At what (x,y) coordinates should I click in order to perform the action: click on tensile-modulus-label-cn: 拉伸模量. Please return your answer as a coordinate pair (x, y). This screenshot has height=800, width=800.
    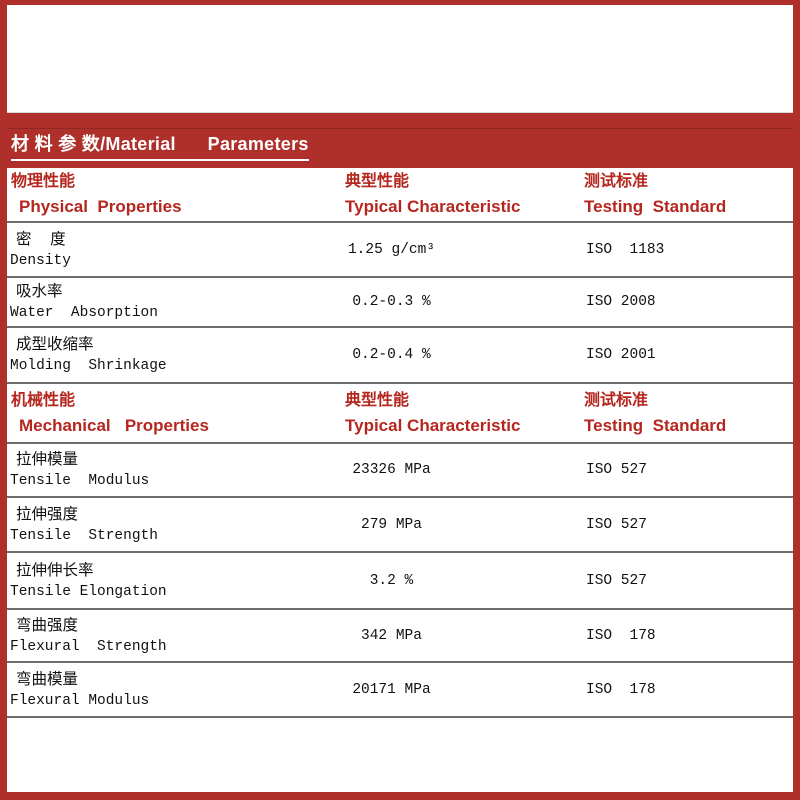
    Looking at the image, I should click on (47, 460).